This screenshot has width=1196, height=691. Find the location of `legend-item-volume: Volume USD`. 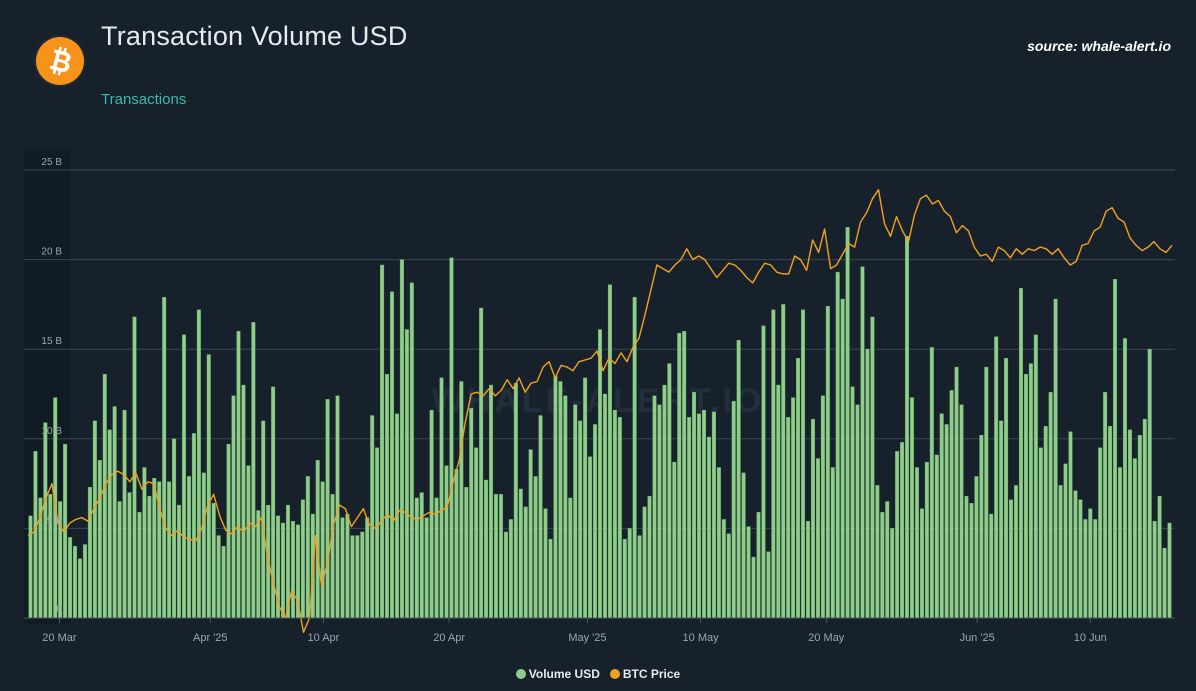

legend-item-volume: Volume USD is located at coordinates (557, 674).